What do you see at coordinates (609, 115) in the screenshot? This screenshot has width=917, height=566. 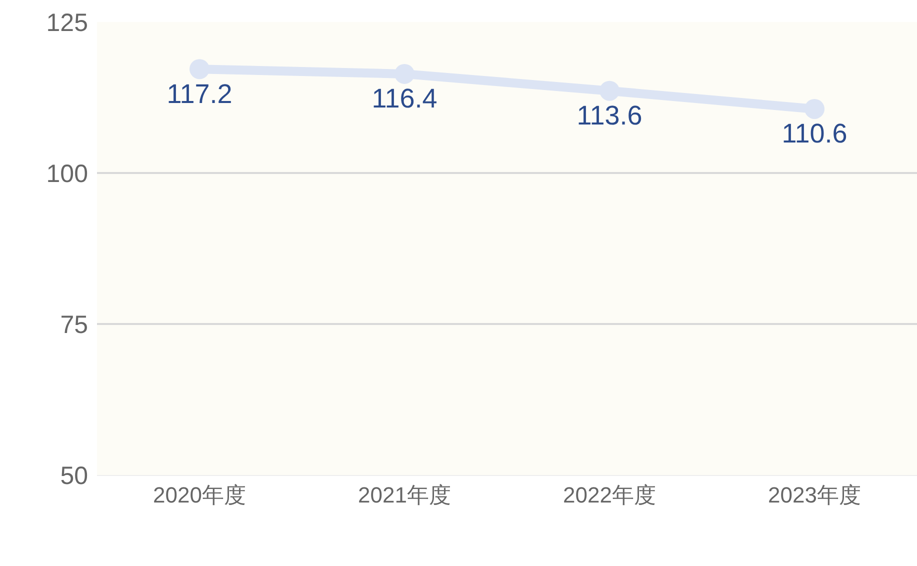 I see `data-label: 113.6` at bounding box center [609, 115].